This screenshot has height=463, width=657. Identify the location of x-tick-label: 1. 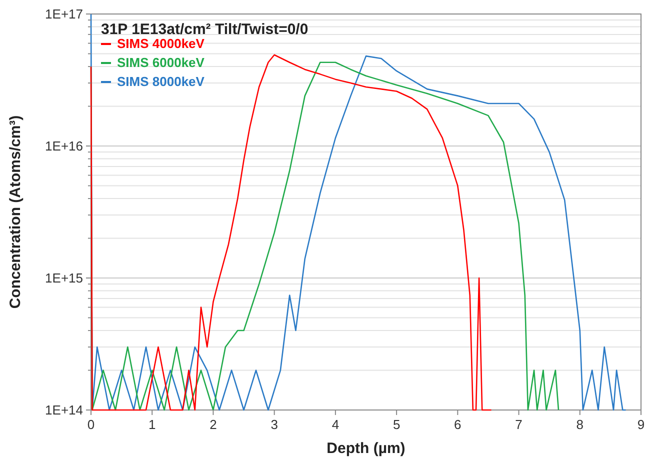
(152, 424).